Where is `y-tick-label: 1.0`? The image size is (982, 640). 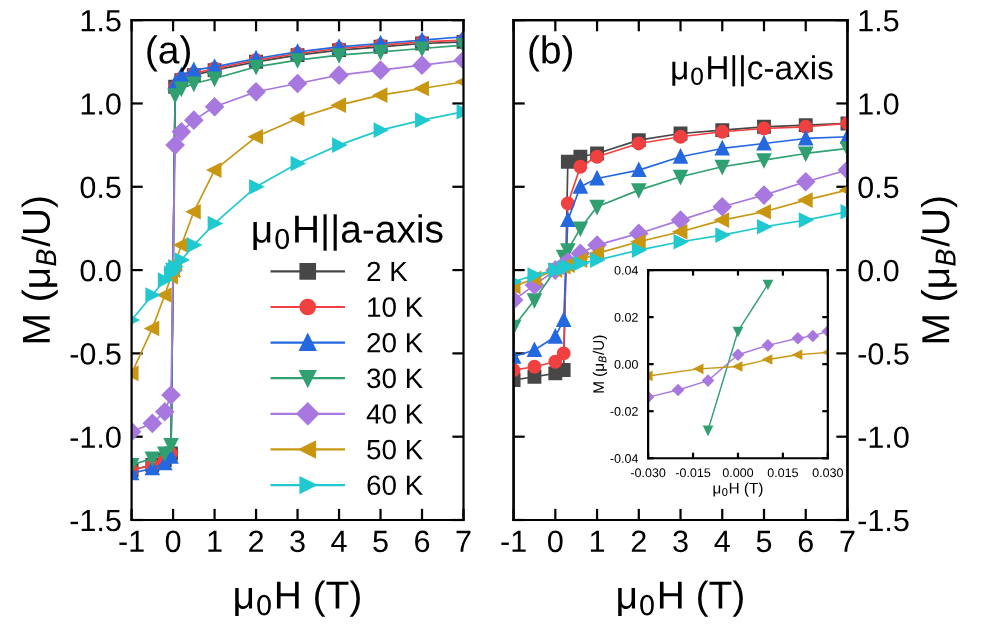 y-tick-label: 1.0 is located at coordinates (101, 104).